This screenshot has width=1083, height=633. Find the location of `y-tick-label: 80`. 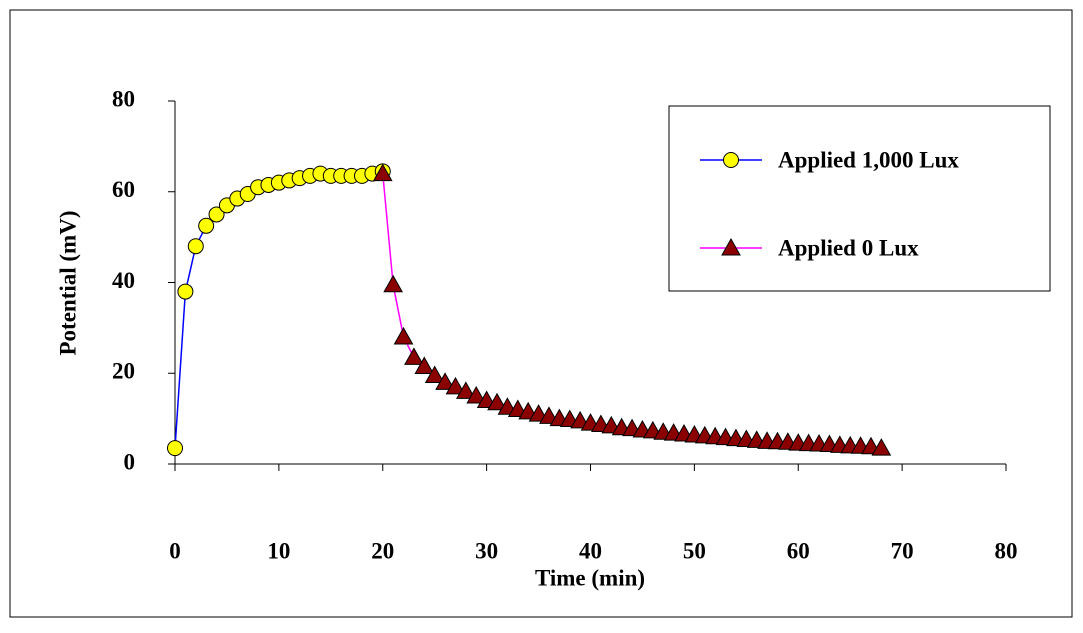

y-tick-label: 80 is located at coordinates (123, 98).